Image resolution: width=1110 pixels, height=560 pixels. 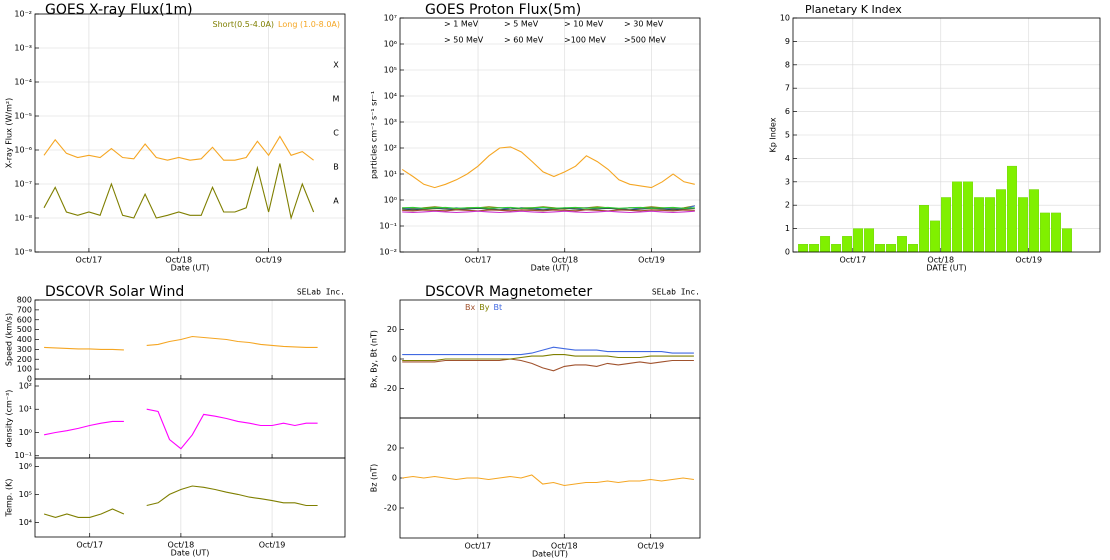 I want to click on y-tick-label: 10⁷, so click(x=390, y=18).